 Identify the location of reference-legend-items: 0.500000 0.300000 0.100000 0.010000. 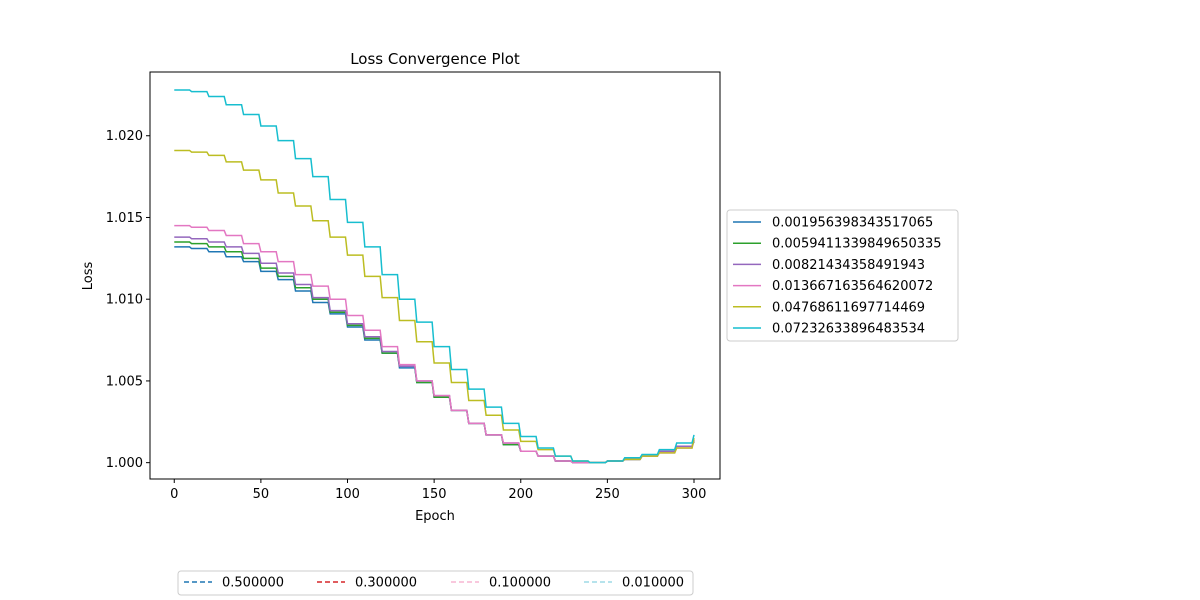
(434, 583).